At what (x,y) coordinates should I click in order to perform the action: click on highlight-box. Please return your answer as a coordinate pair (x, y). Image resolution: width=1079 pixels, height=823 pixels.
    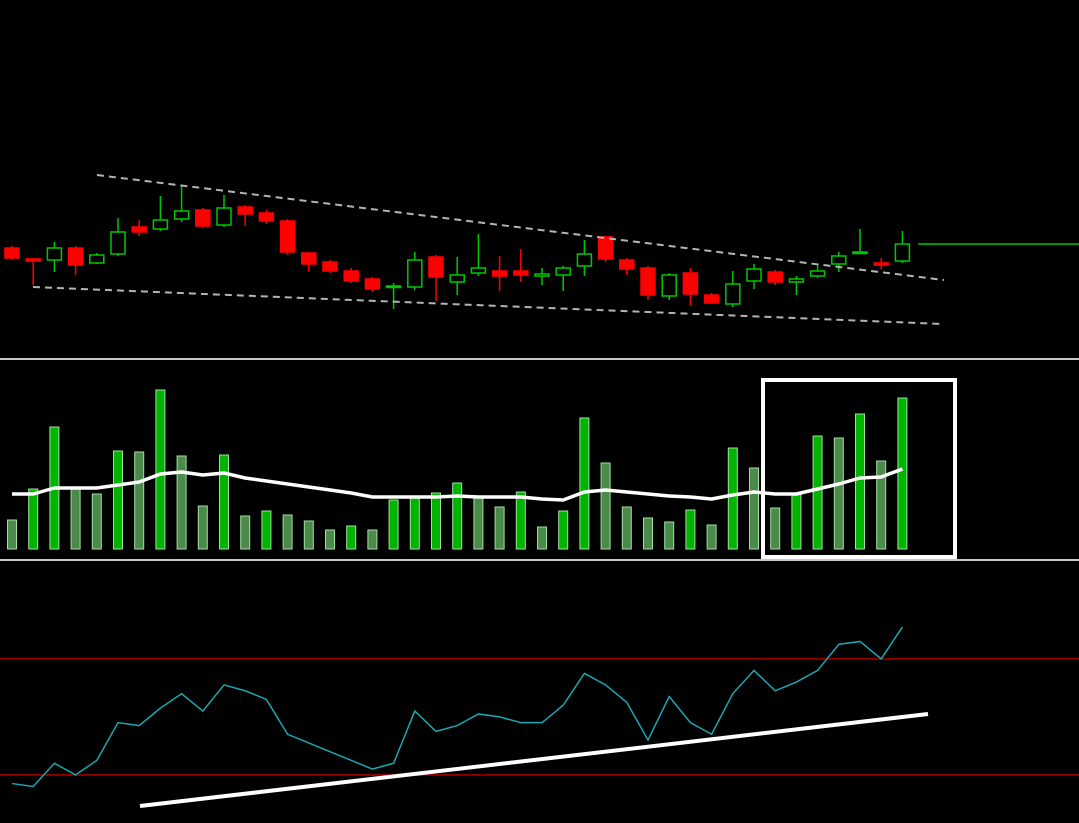
    Looking at the image, I should click on (859, 468).